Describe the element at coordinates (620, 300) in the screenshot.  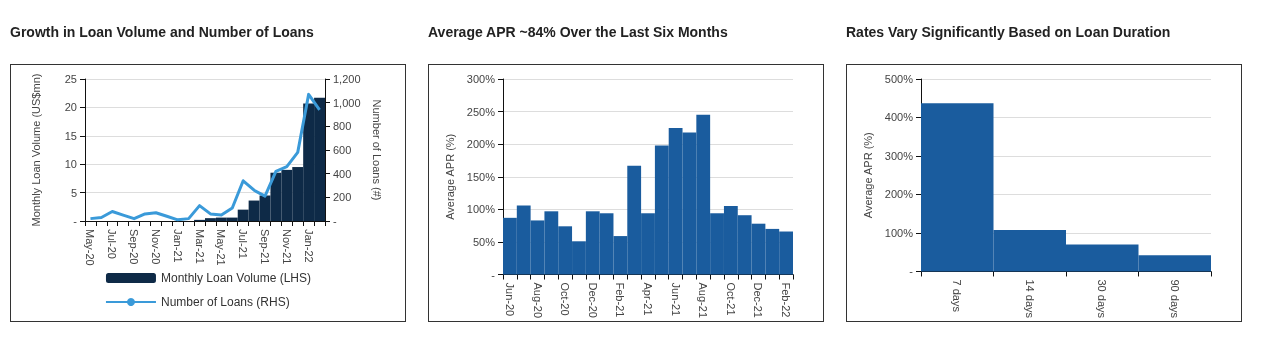
I see `x-tick-label: Feb-21` at that location.